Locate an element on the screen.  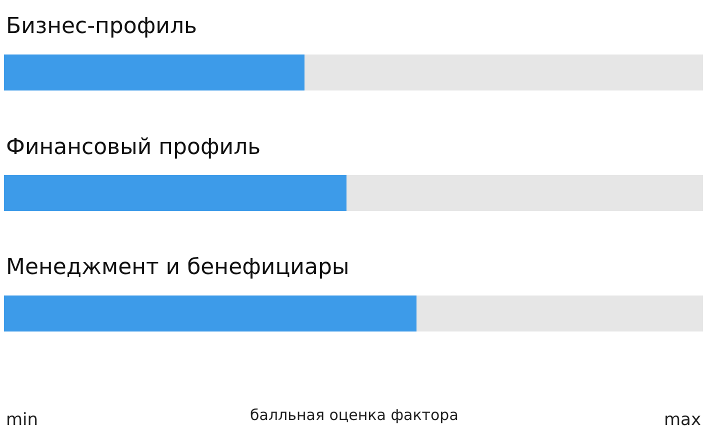
text: max is located at coordinates (683, 420).